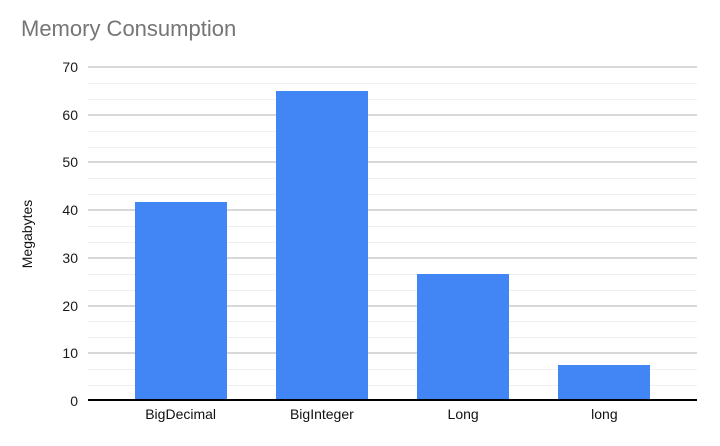 This screenshot has height=446, width=720. I want to click on y-tick-label: 50, so click(70, 162).